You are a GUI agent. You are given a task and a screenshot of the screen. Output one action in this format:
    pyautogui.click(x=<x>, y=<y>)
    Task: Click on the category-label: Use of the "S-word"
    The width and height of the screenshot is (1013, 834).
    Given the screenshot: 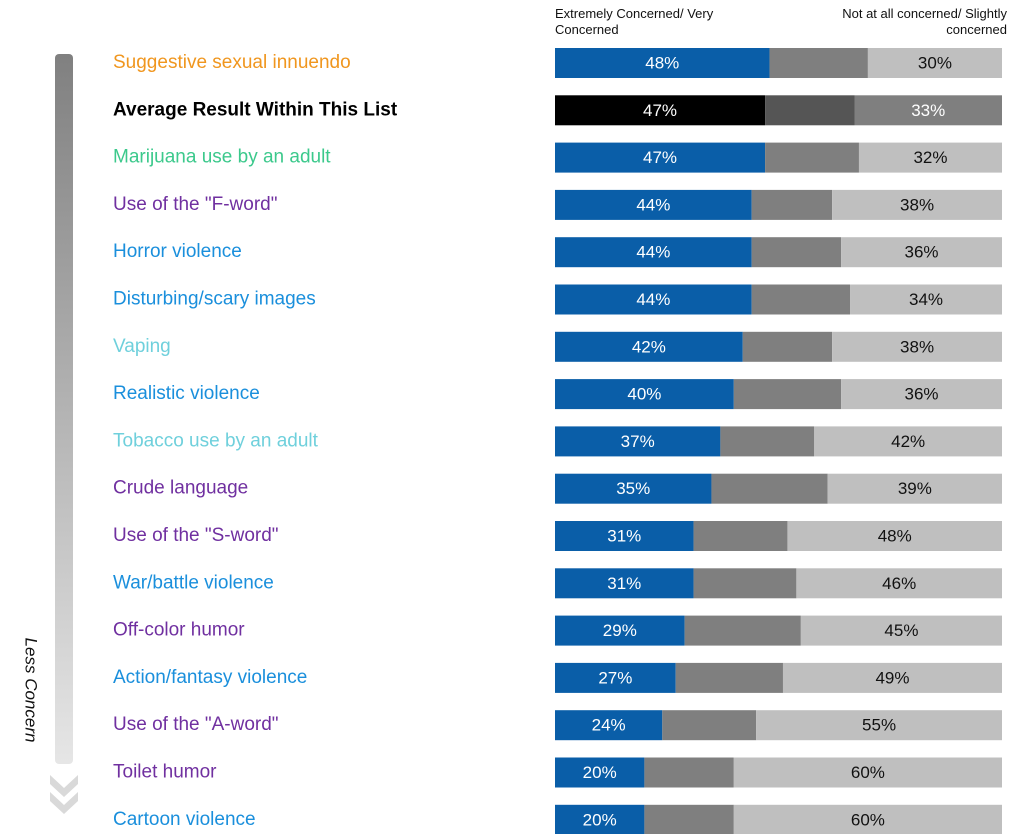 What is the action you would take?
    pyautogui.click(x=196, y=535)
    